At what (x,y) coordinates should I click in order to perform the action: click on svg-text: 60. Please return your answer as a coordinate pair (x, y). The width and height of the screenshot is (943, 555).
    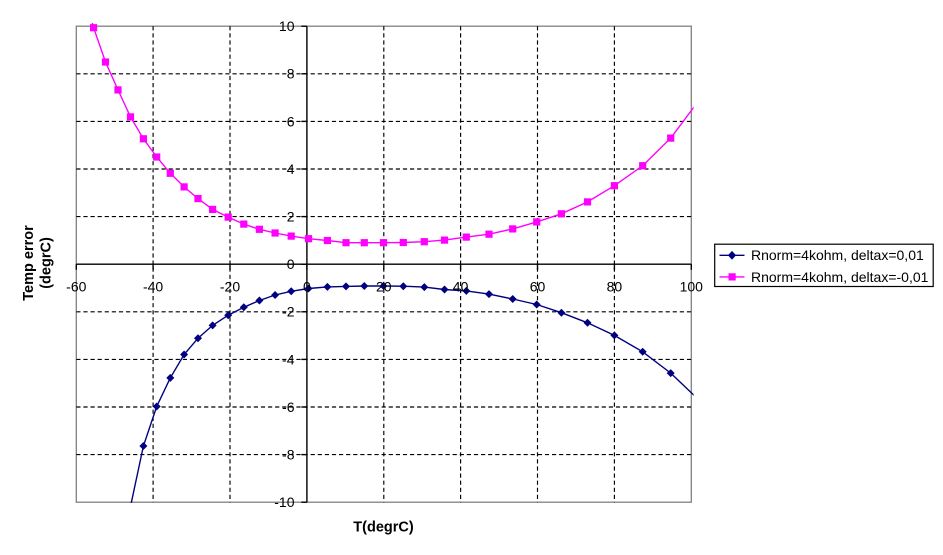
    Looking at the image, I should click on (538, 286).